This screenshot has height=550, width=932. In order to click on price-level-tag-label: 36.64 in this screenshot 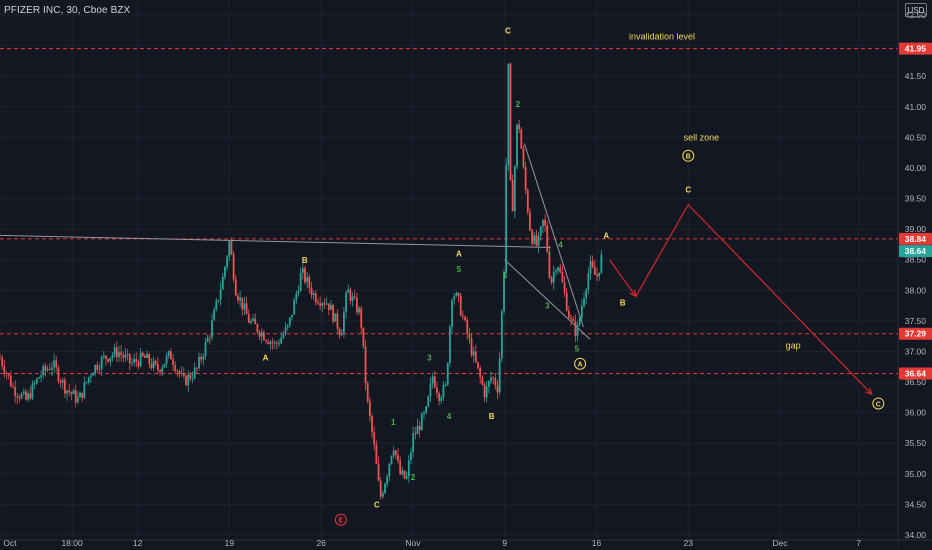, I will do `click(916, 373)`.